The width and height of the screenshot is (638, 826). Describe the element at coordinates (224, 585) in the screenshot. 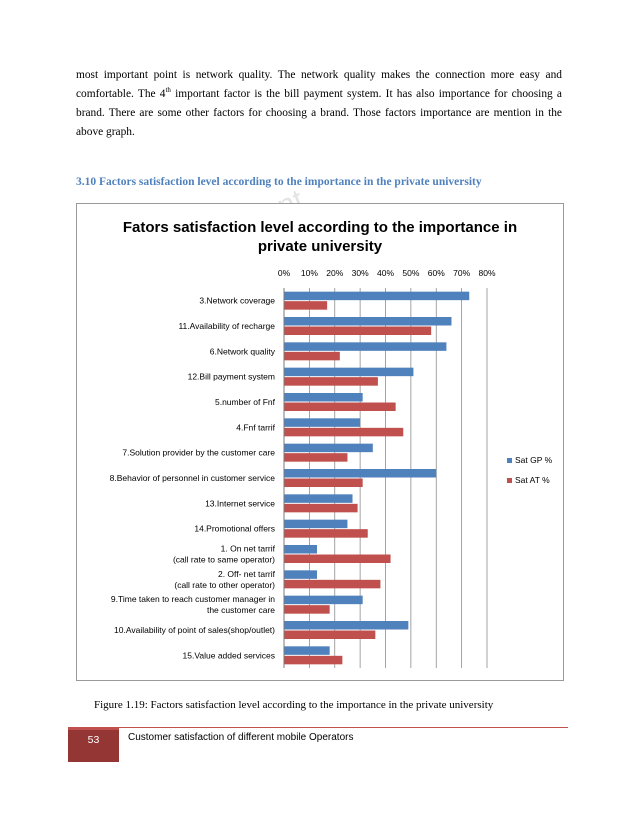

I see `category-label: (call rate to other operator)` at that location.